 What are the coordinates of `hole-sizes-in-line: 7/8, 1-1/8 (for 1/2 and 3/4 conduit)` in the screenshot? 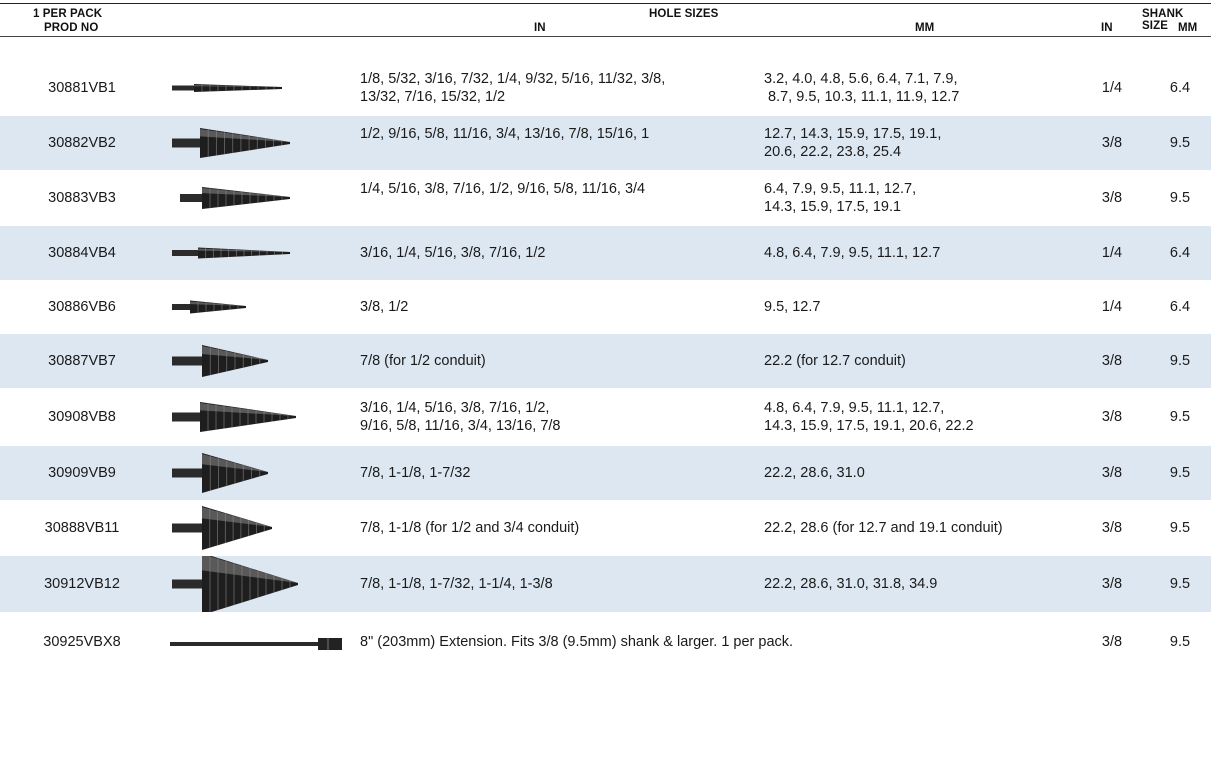 It's located at (470, 528).